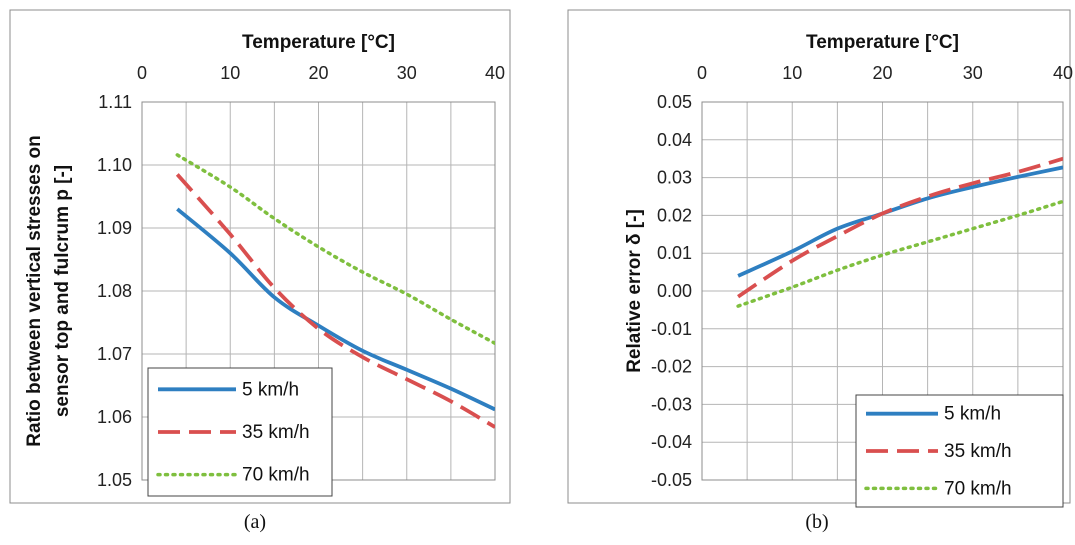 This screenshot has width=1075, height=545. Describe the element at coordinates (816, 522) in the screenshot. I see `panel-label: (b)` at that location.